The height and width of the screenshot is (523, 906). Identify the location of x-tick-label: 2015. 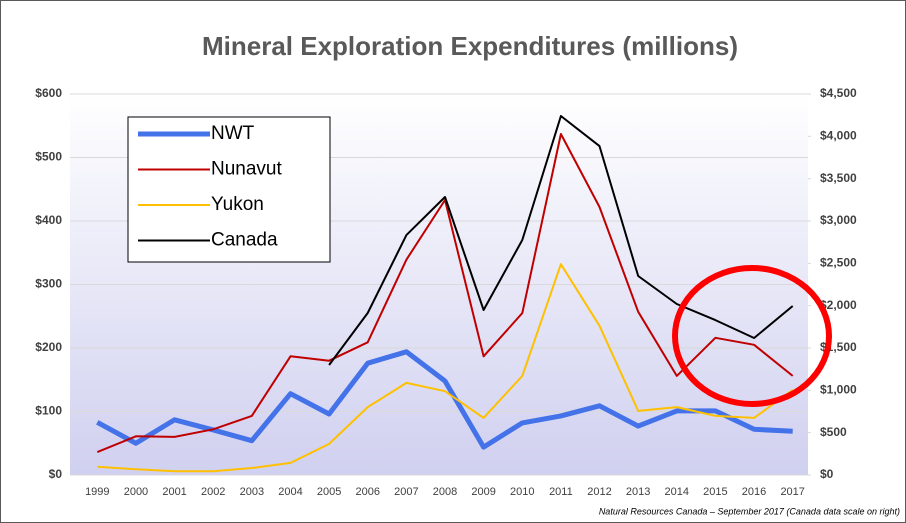
(715, 492).